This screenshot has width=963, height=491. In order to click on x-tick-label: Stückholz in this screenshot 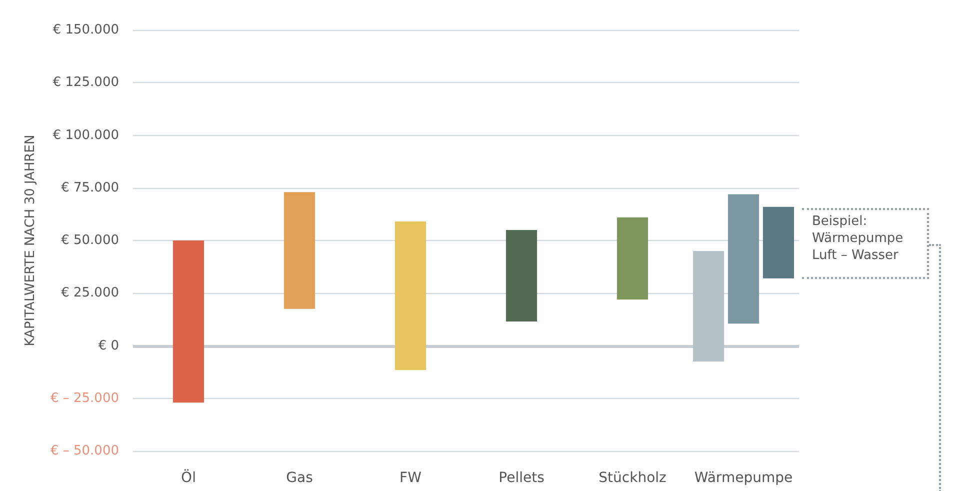, I will do `click(632, 478)`.